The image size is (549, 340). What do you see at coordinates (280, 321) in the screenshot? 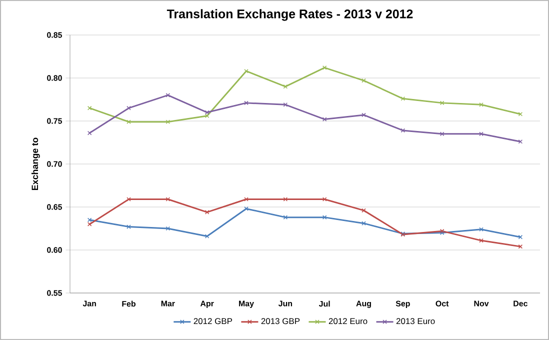
I see `legend-label: 2013 GBP` at bounding box center [280, 321].